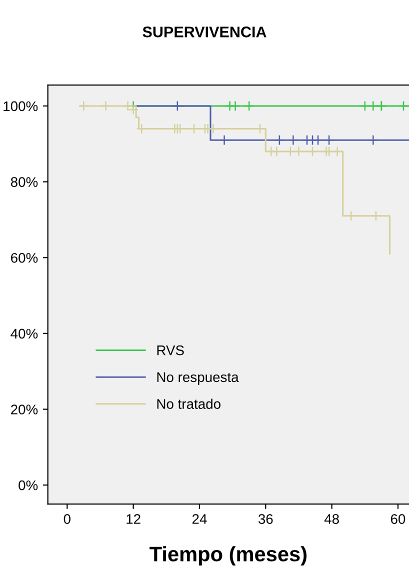 The height and width of the screenshot is (581, 409). Describe the element at coordinates (188, 403) in the screenshot. I see `legend-label: No tratado` at that location.